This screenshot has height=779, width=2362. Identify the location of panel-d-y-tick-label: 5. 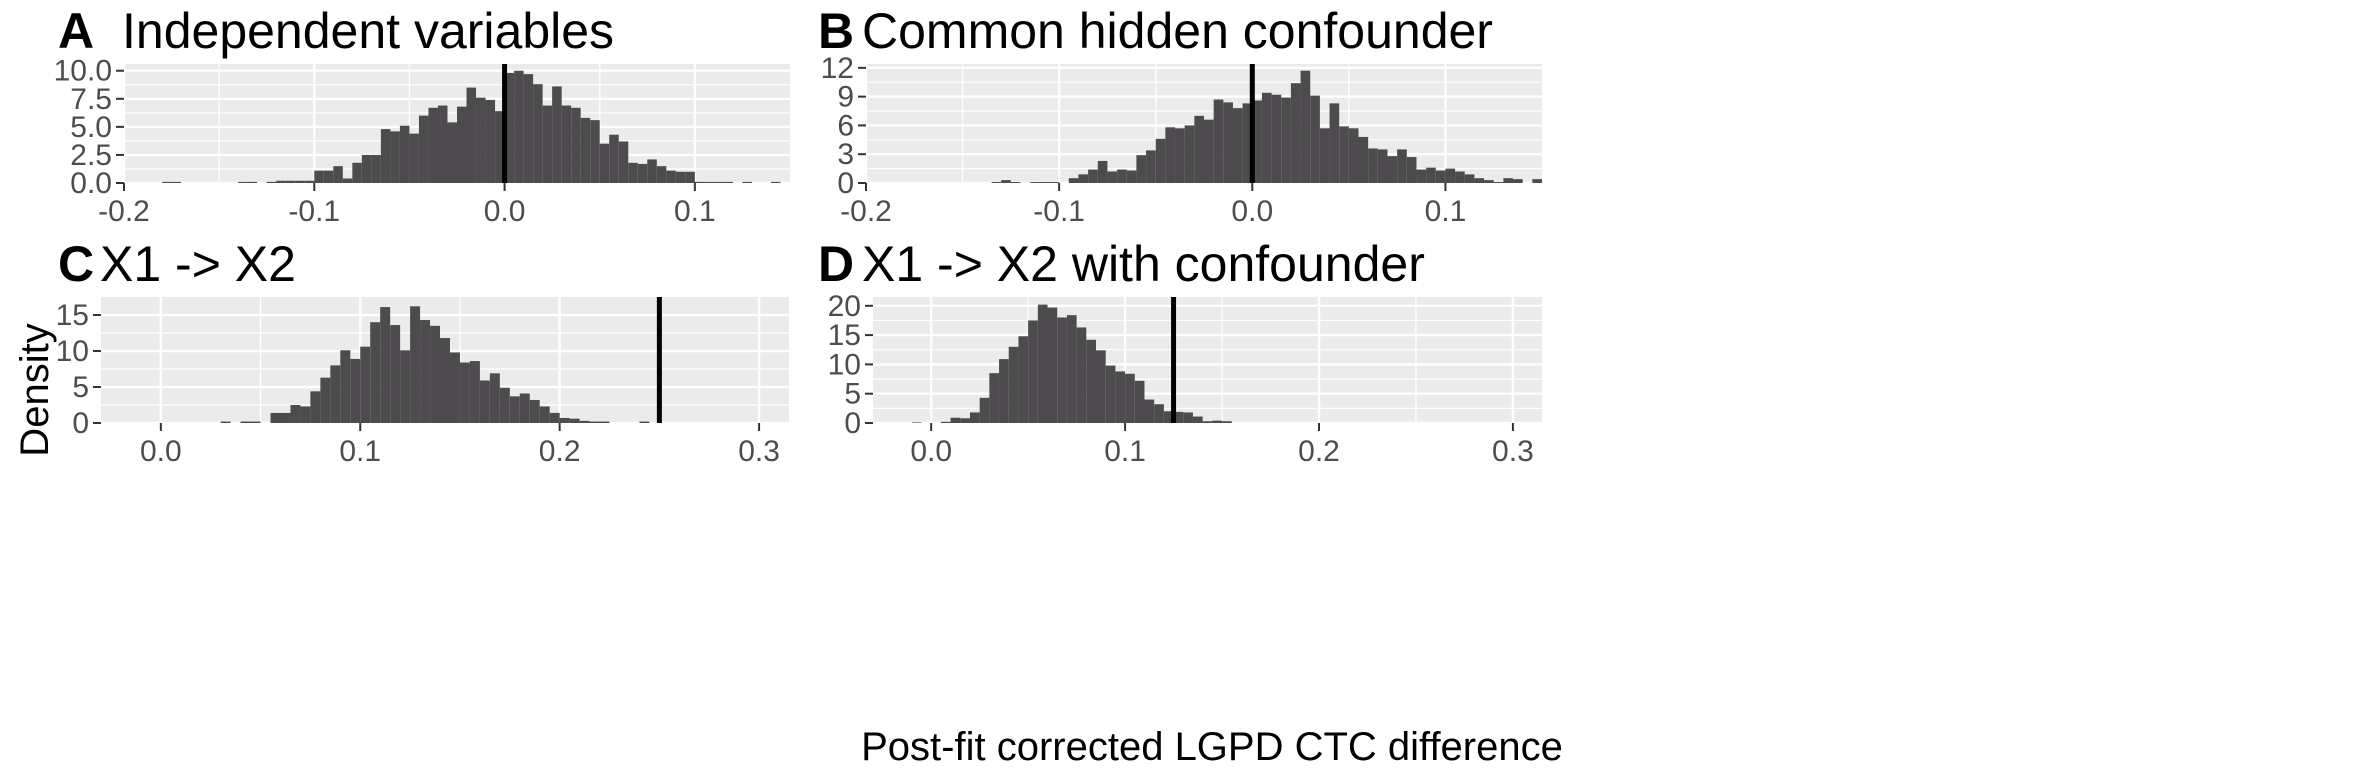
(852, 394).